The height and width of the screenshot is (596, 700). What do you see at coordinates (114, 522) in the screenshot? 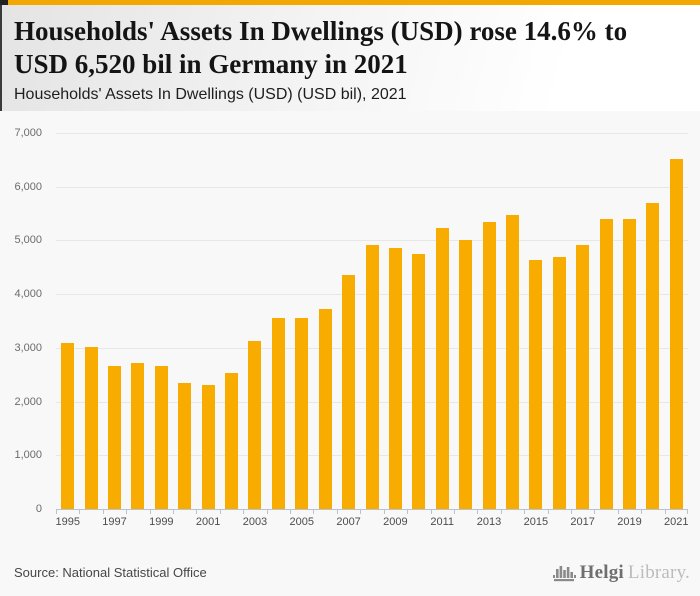
I see `x-axis-label-1997: 1997` at bounding box center [114, 522].